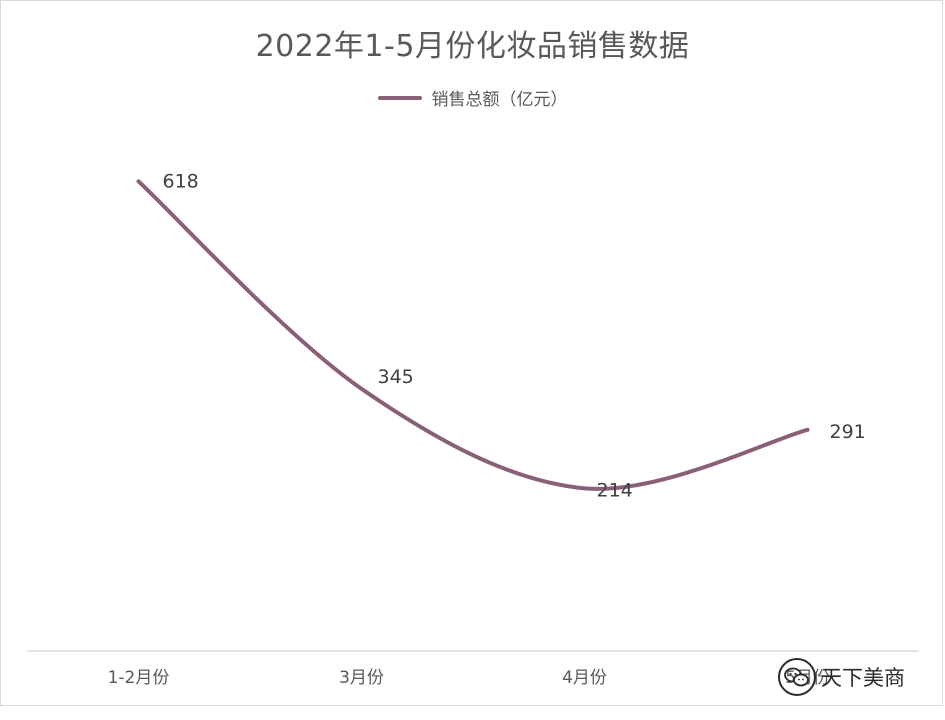 The height and width of the screenshot is (720, 945). What do you see at coordinates (396, 377) in the screenshot?
I see `data-label: 345` at bounding box center [396, 377].